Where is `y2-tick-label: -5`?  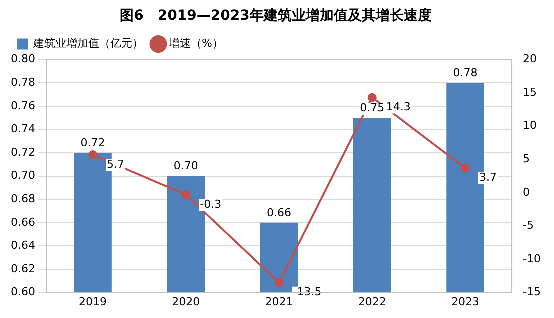
y2-tick-label: -5 is located at coordinates (528, 225).